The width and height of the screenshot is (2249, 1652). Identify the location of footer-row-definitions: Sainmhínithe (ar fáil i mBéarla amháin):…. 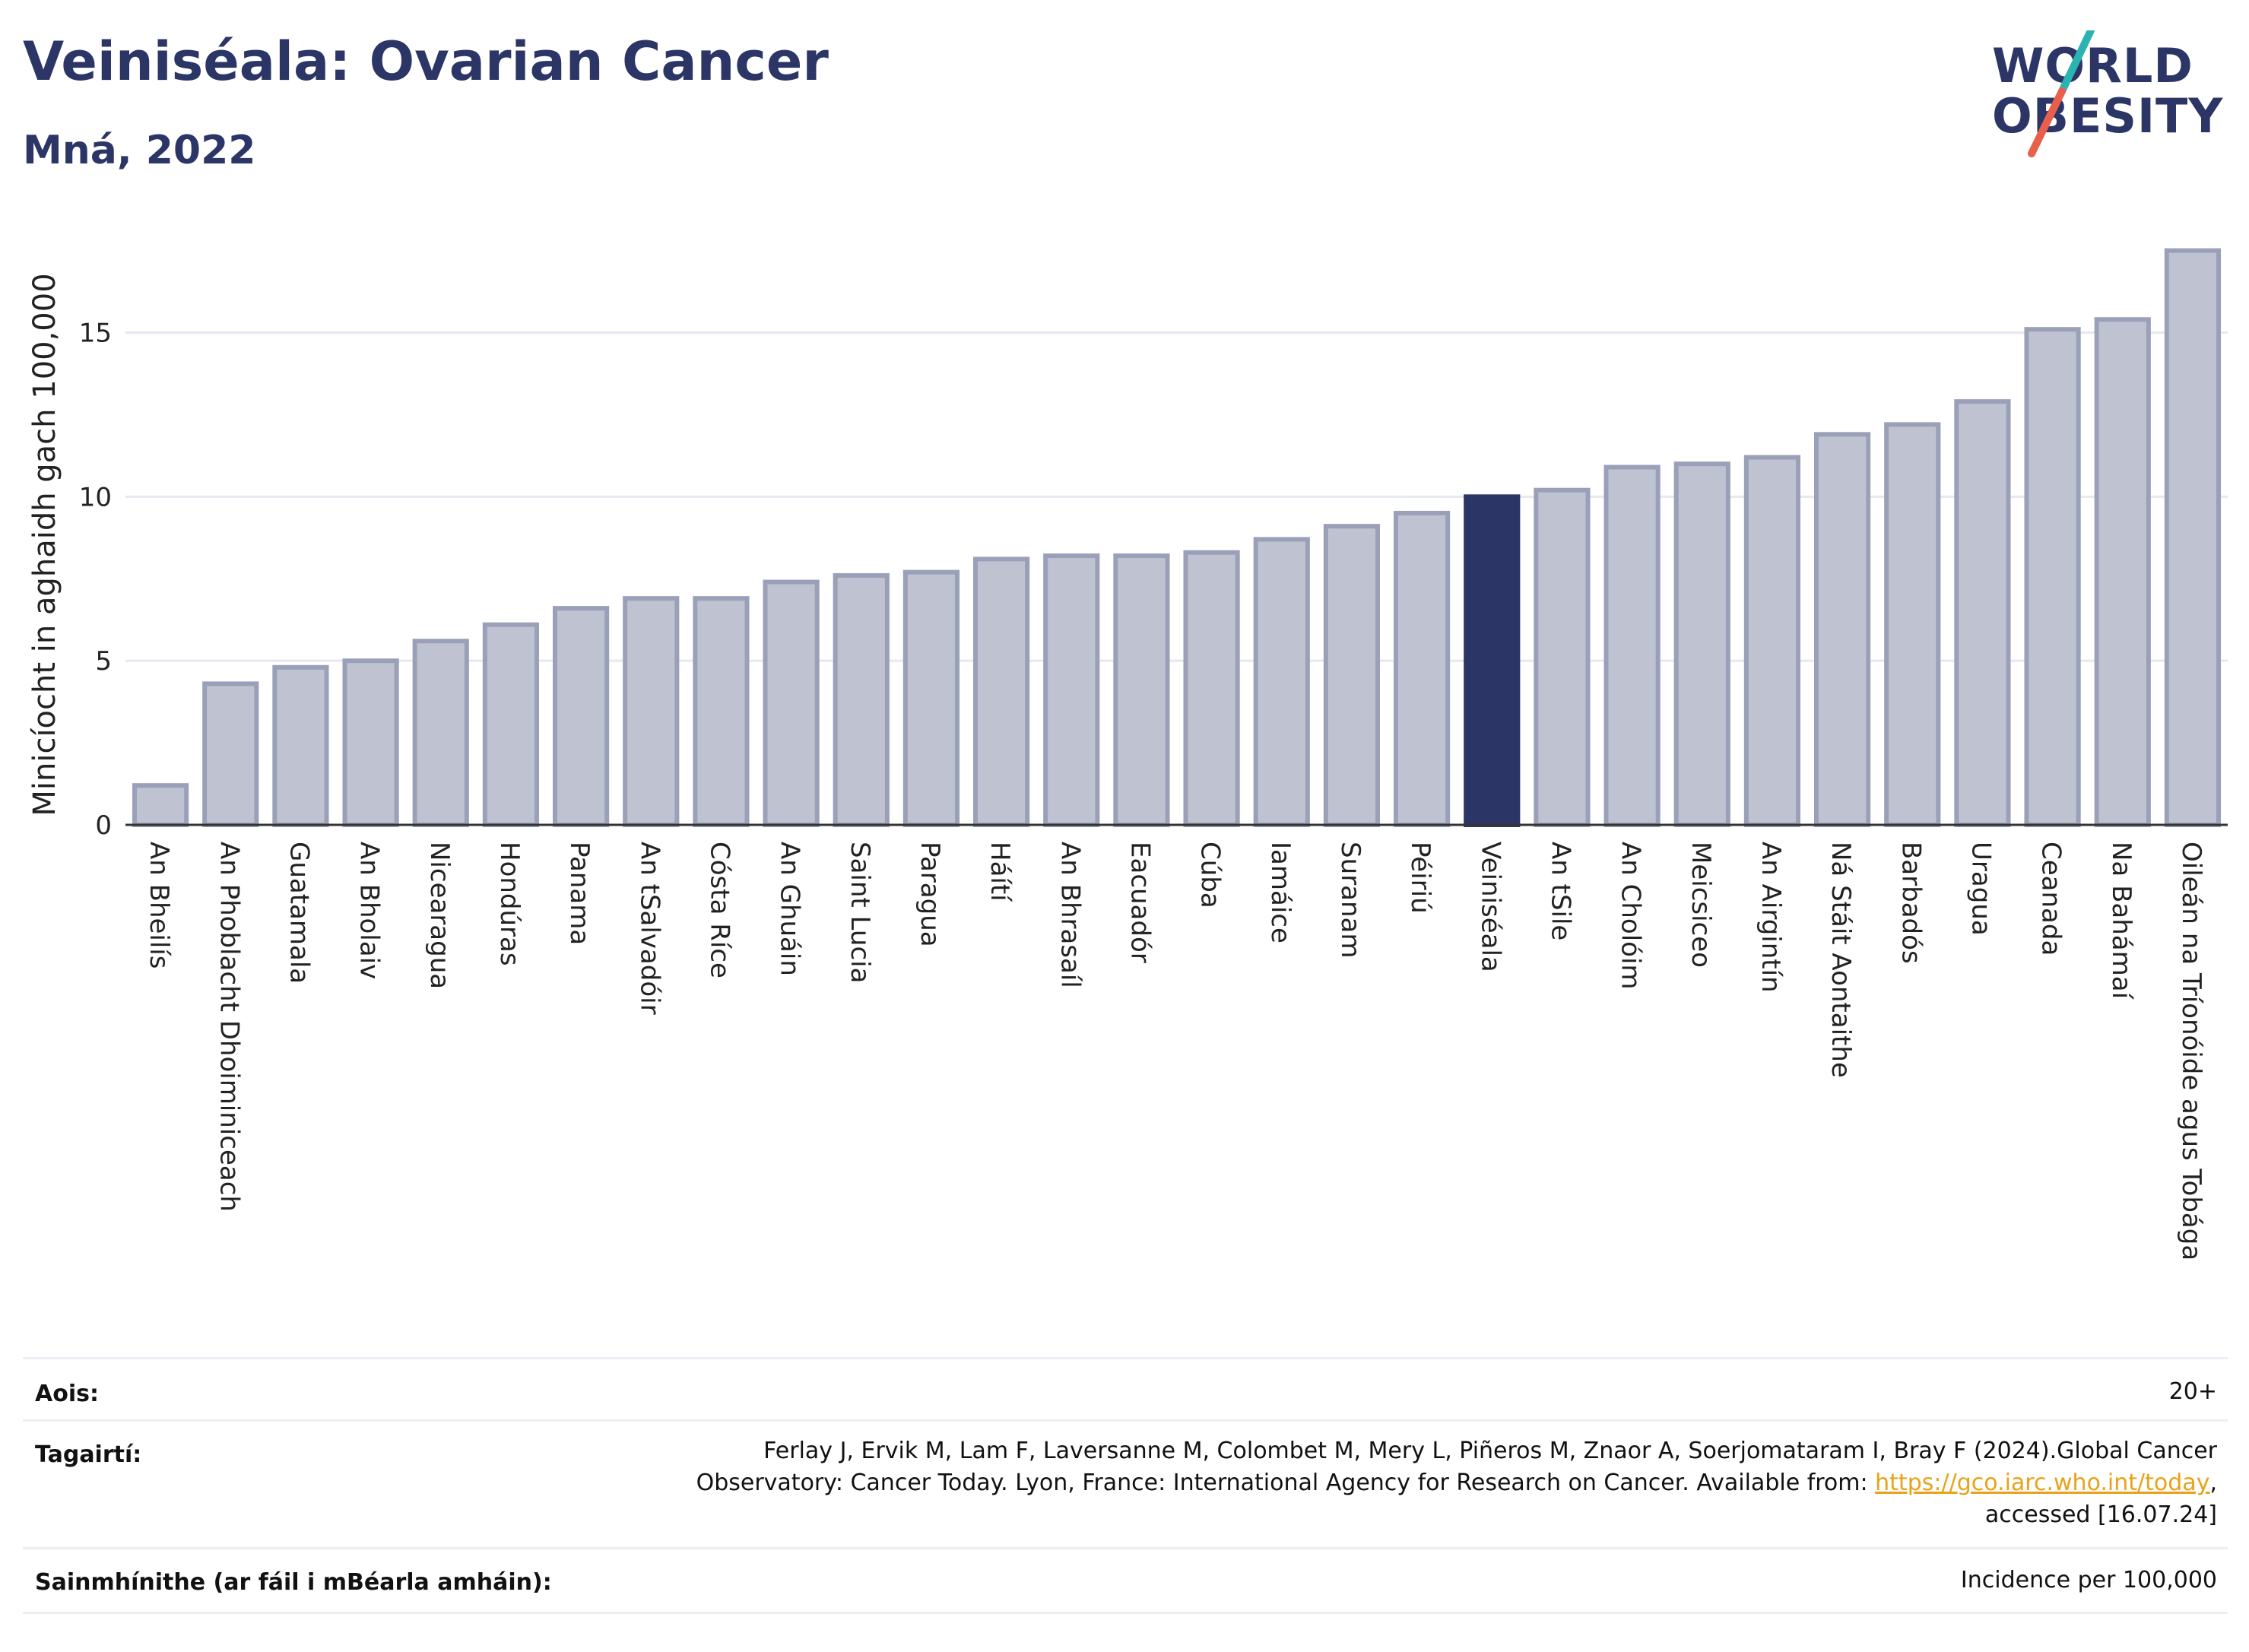
(1125, 1580).